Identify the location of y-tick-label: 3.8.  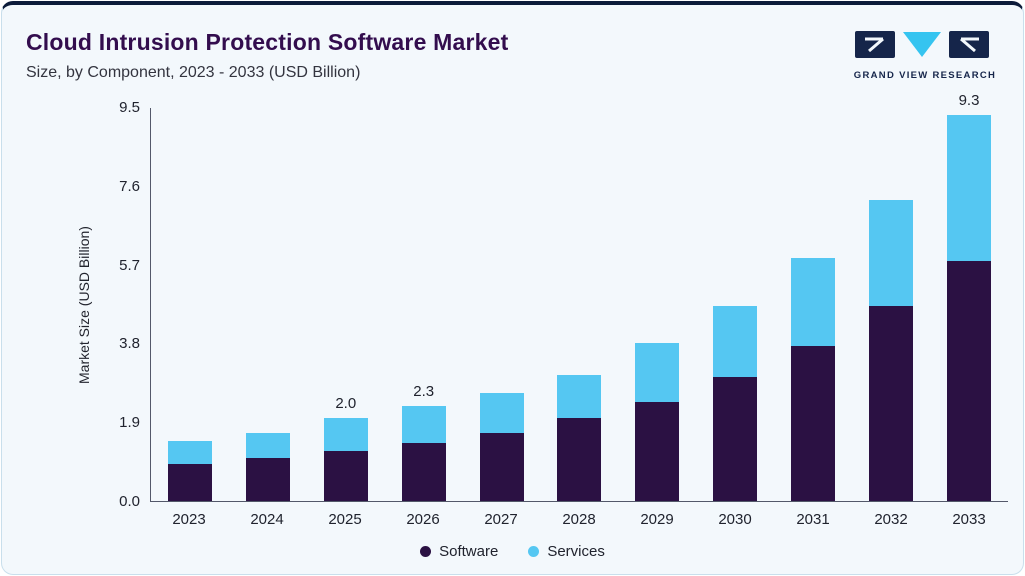
(129, 344).